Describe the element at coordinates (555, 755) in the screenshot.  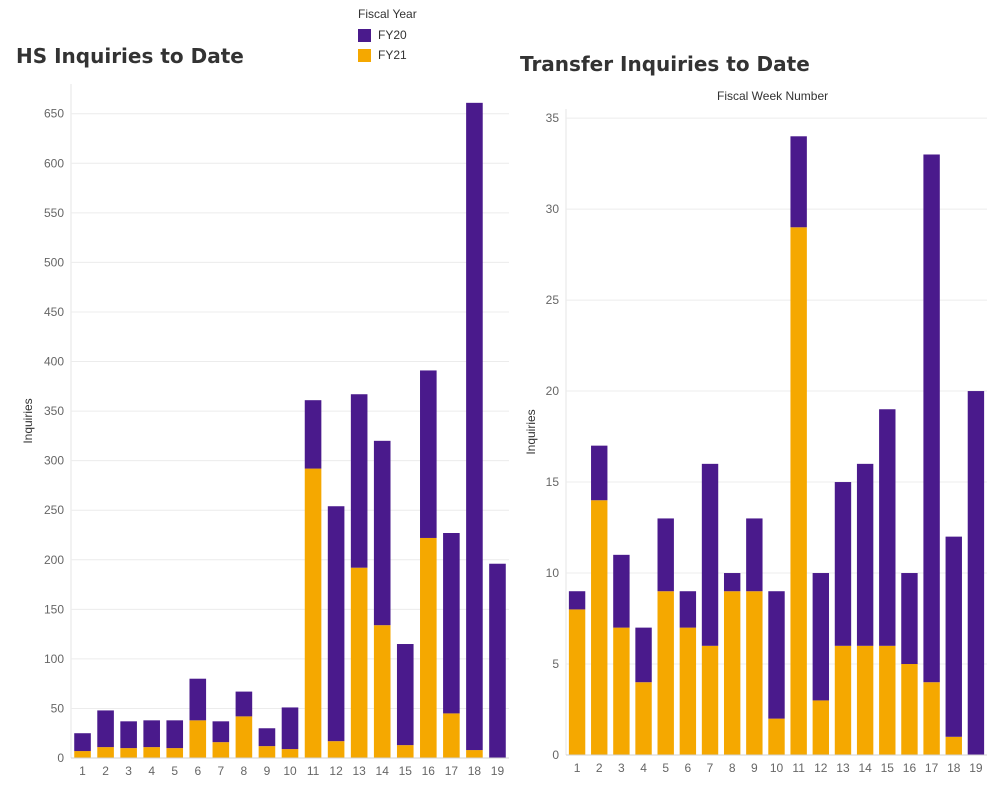
I see `transfer-y-tick-label: 0` at that location.